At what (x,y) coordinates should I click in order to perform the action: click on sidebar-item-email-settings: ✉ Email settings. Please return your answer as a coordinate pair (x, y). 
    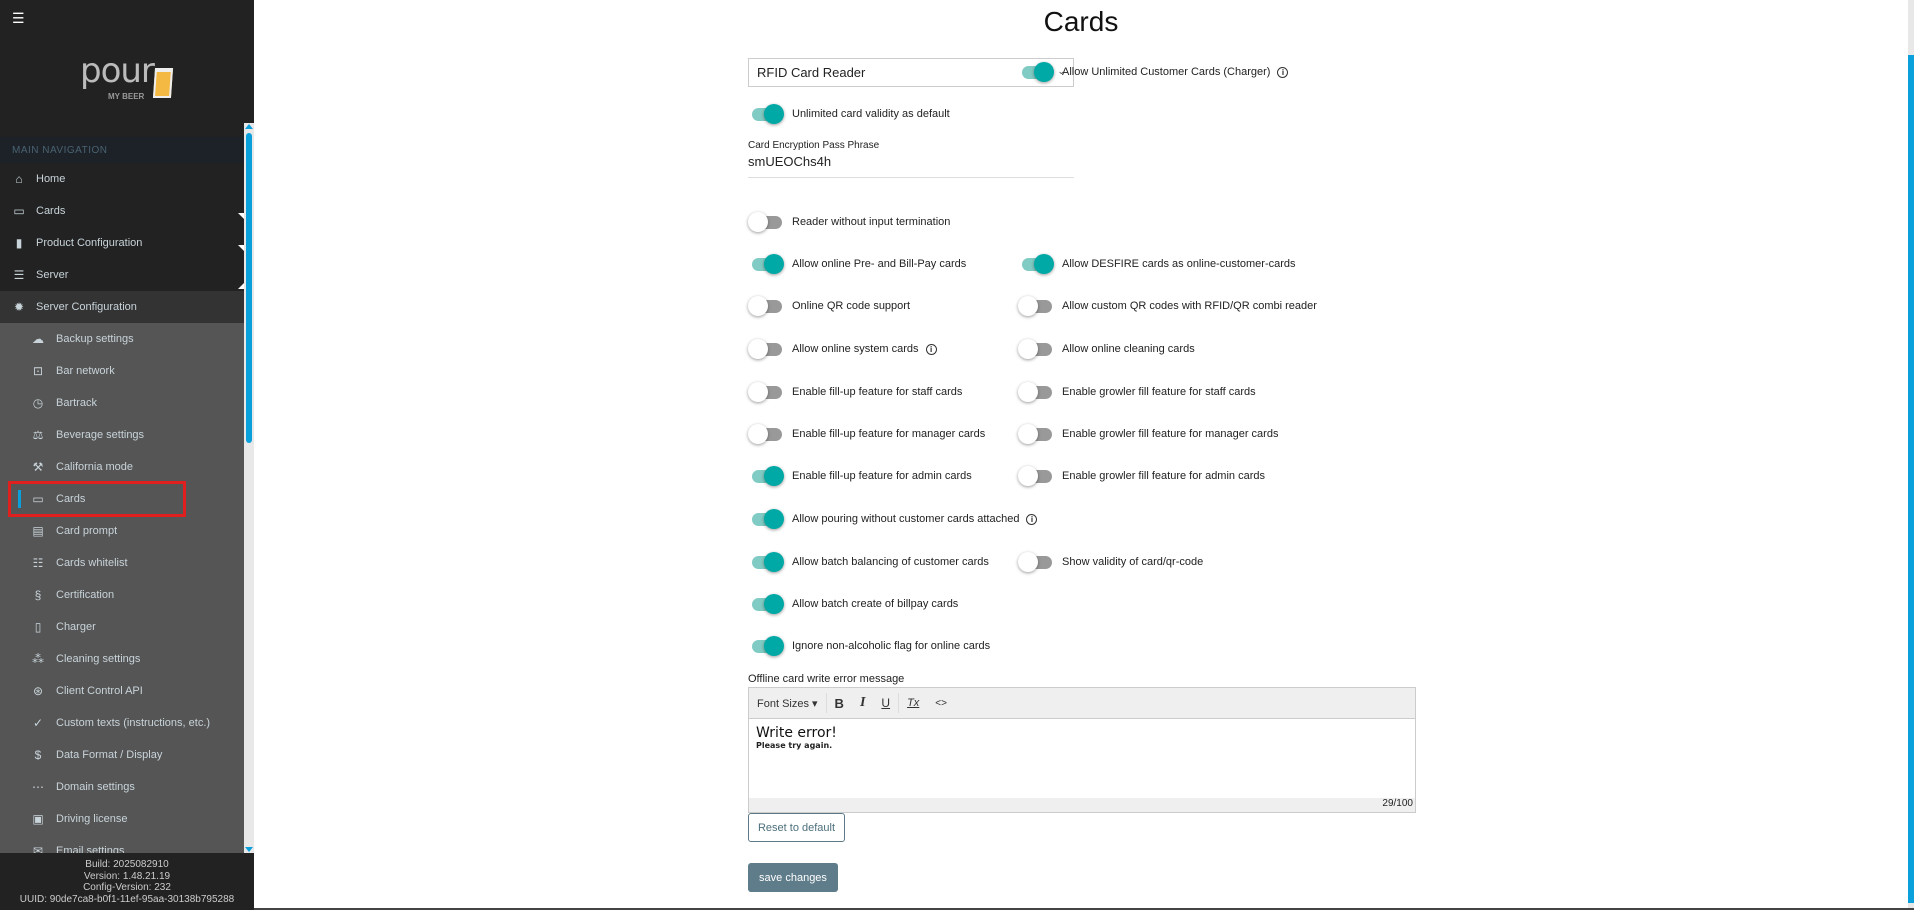
    Looking at the image, I should click on (122, 844).